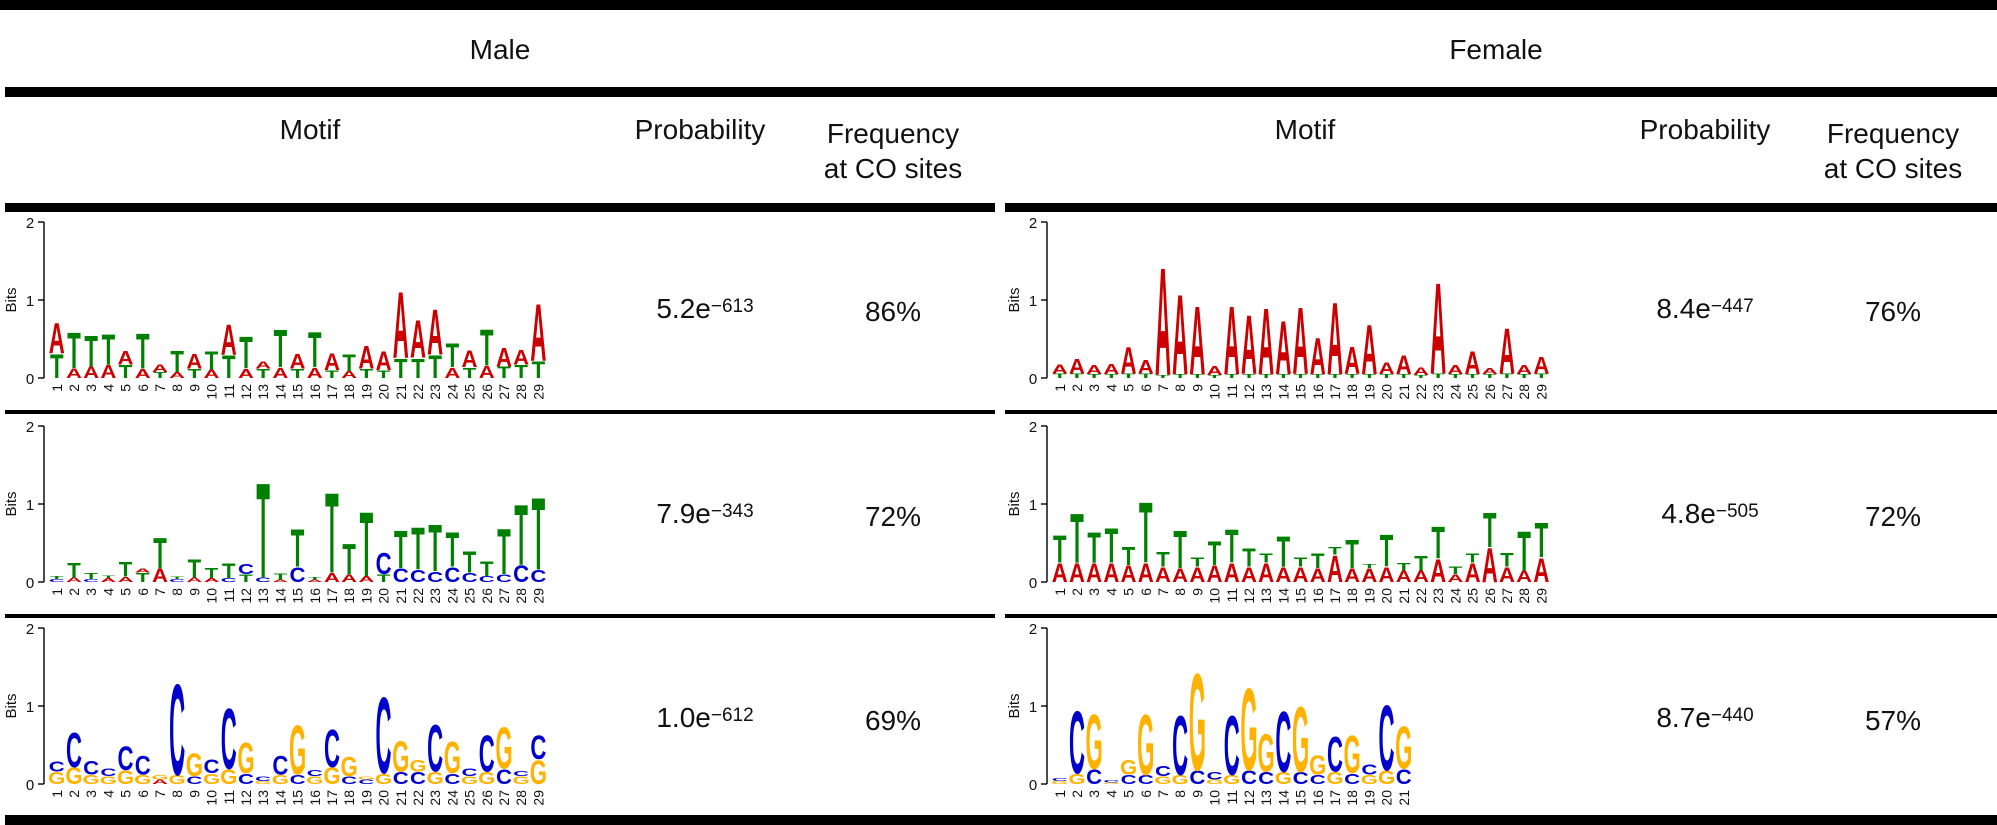 This screenshot has width=1997, height=825. I want to click on position-label: 19, so click(366, 596).